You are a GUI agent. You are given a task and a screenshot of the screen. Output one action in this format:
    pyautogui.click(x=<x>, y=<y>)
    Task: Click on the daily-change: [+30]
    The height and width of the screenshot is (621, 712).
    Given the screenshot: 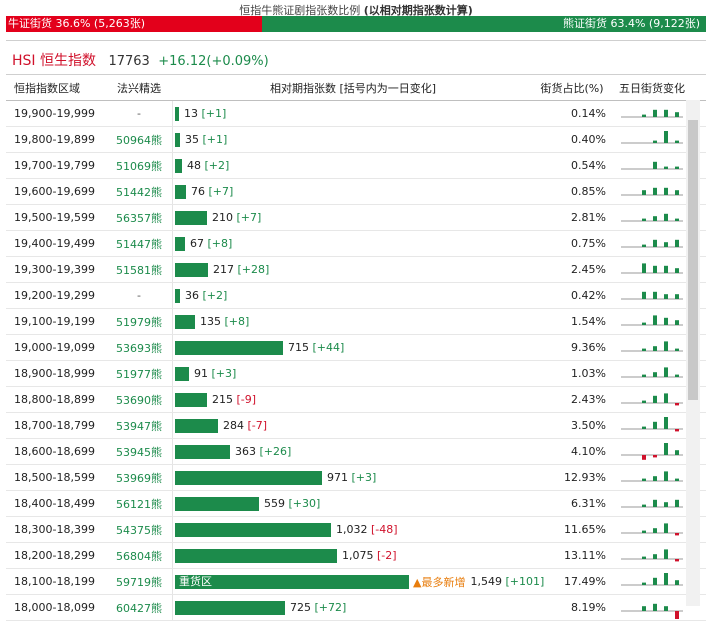 What is the action you would take?
    pyautogui.click(x=304, y=503)
    